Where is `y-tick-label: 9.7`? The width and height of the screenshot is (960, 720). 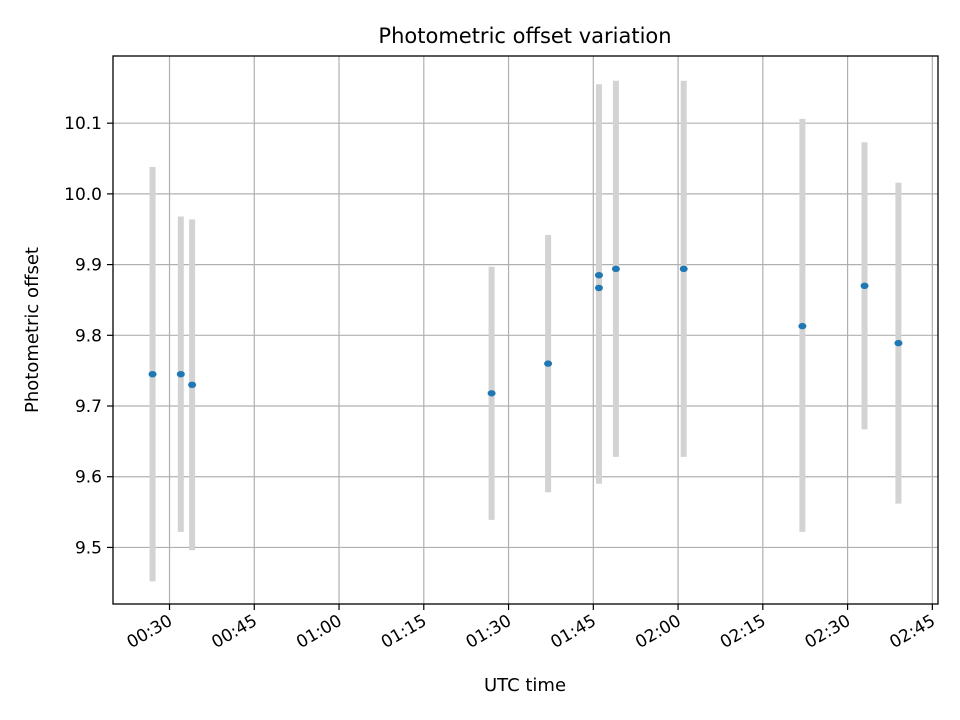 y-tick-label: 9.7 is located at coordinates (88, 407).